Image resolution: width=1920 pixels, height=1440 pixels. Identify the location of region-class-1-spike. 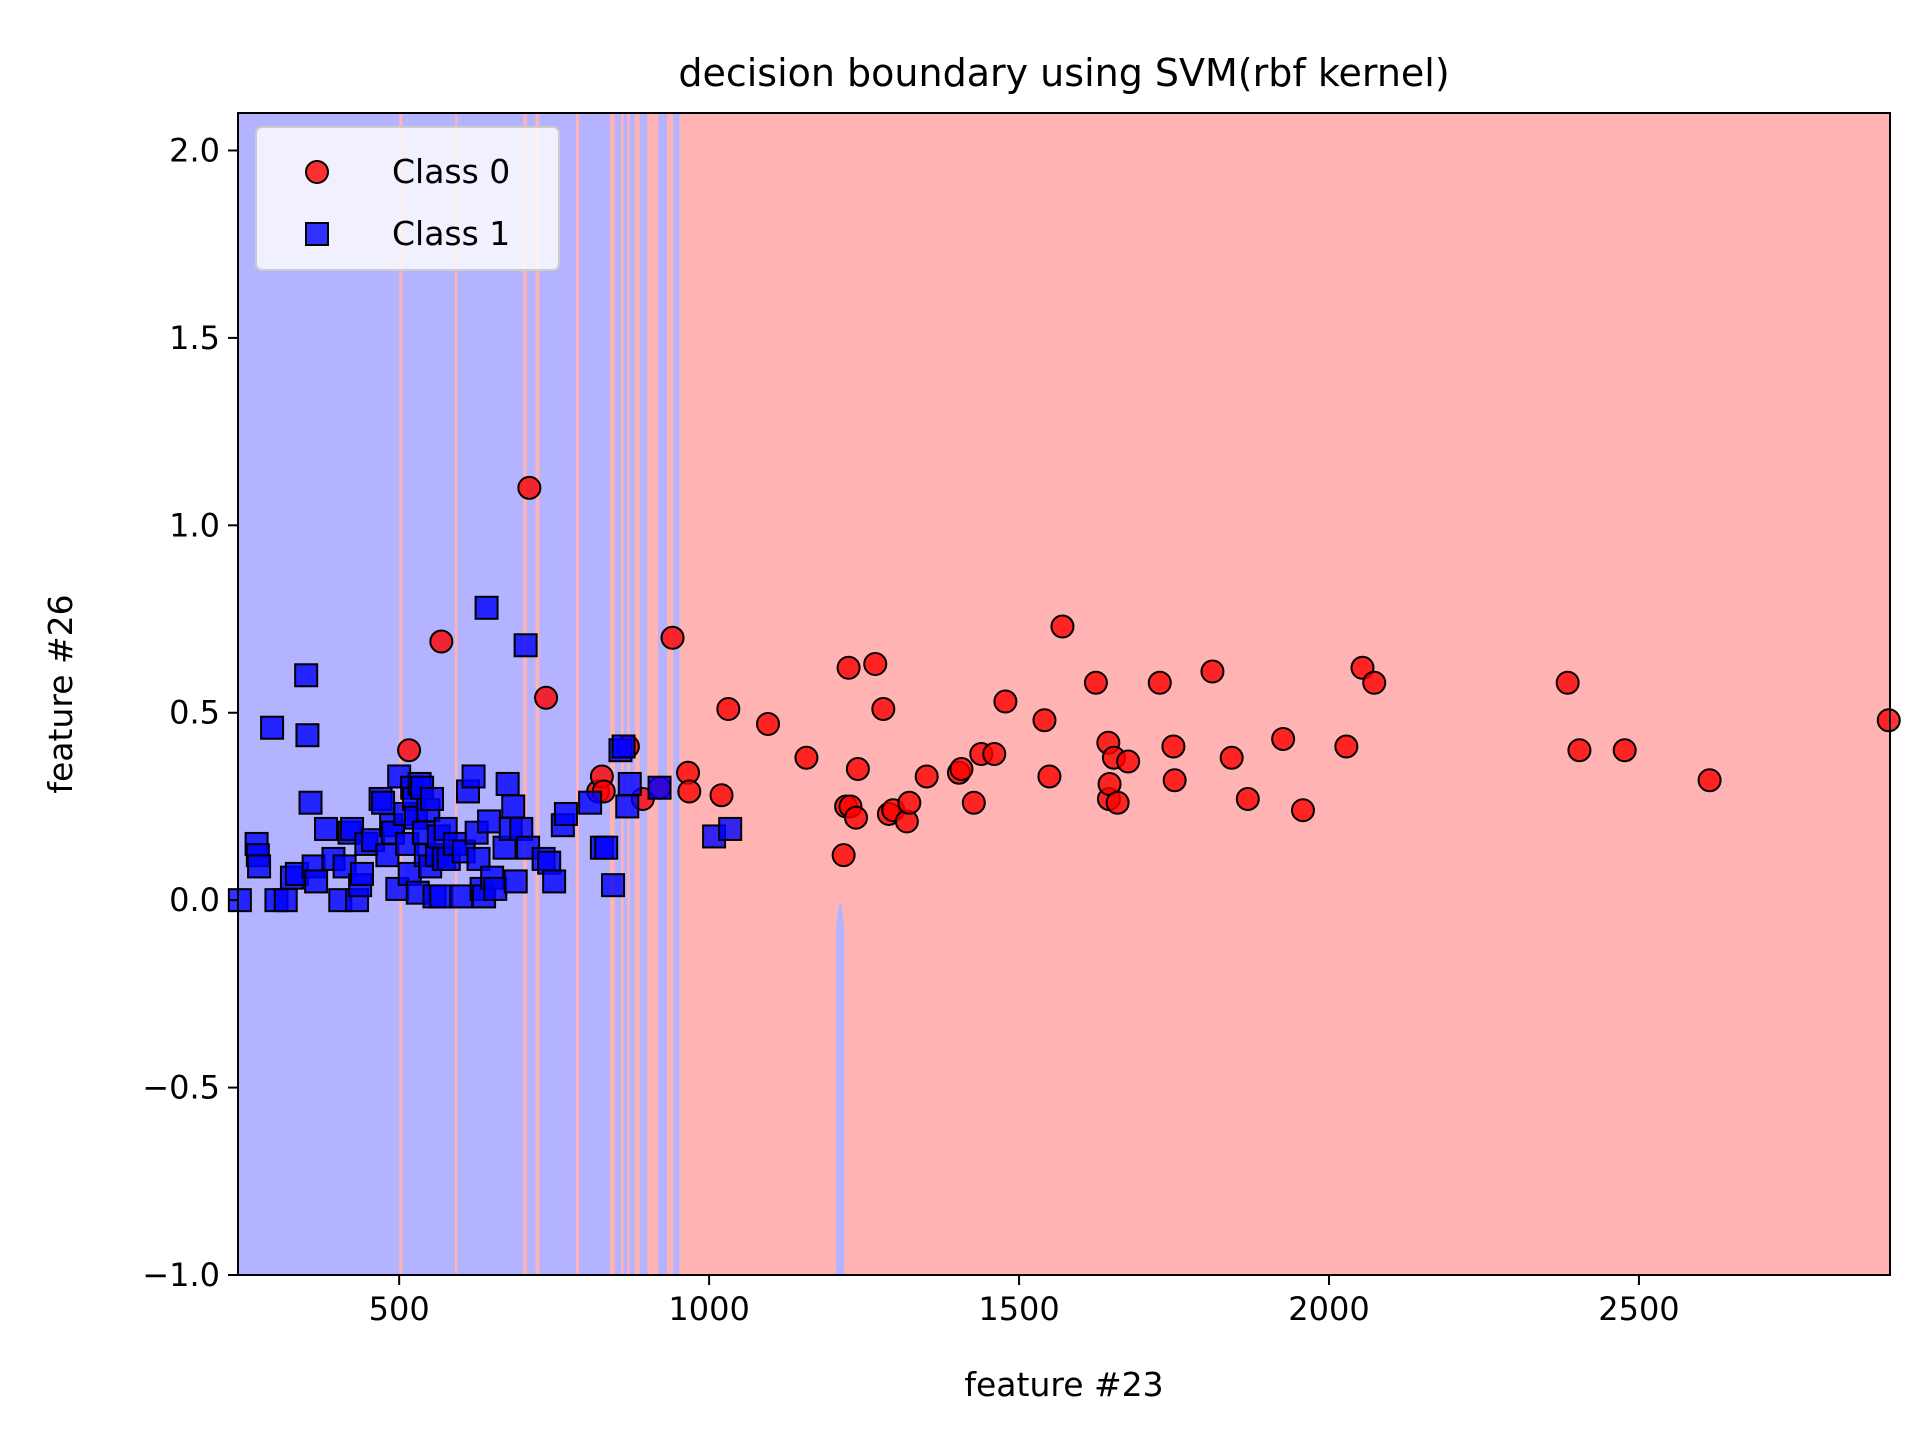
(840, 1088).